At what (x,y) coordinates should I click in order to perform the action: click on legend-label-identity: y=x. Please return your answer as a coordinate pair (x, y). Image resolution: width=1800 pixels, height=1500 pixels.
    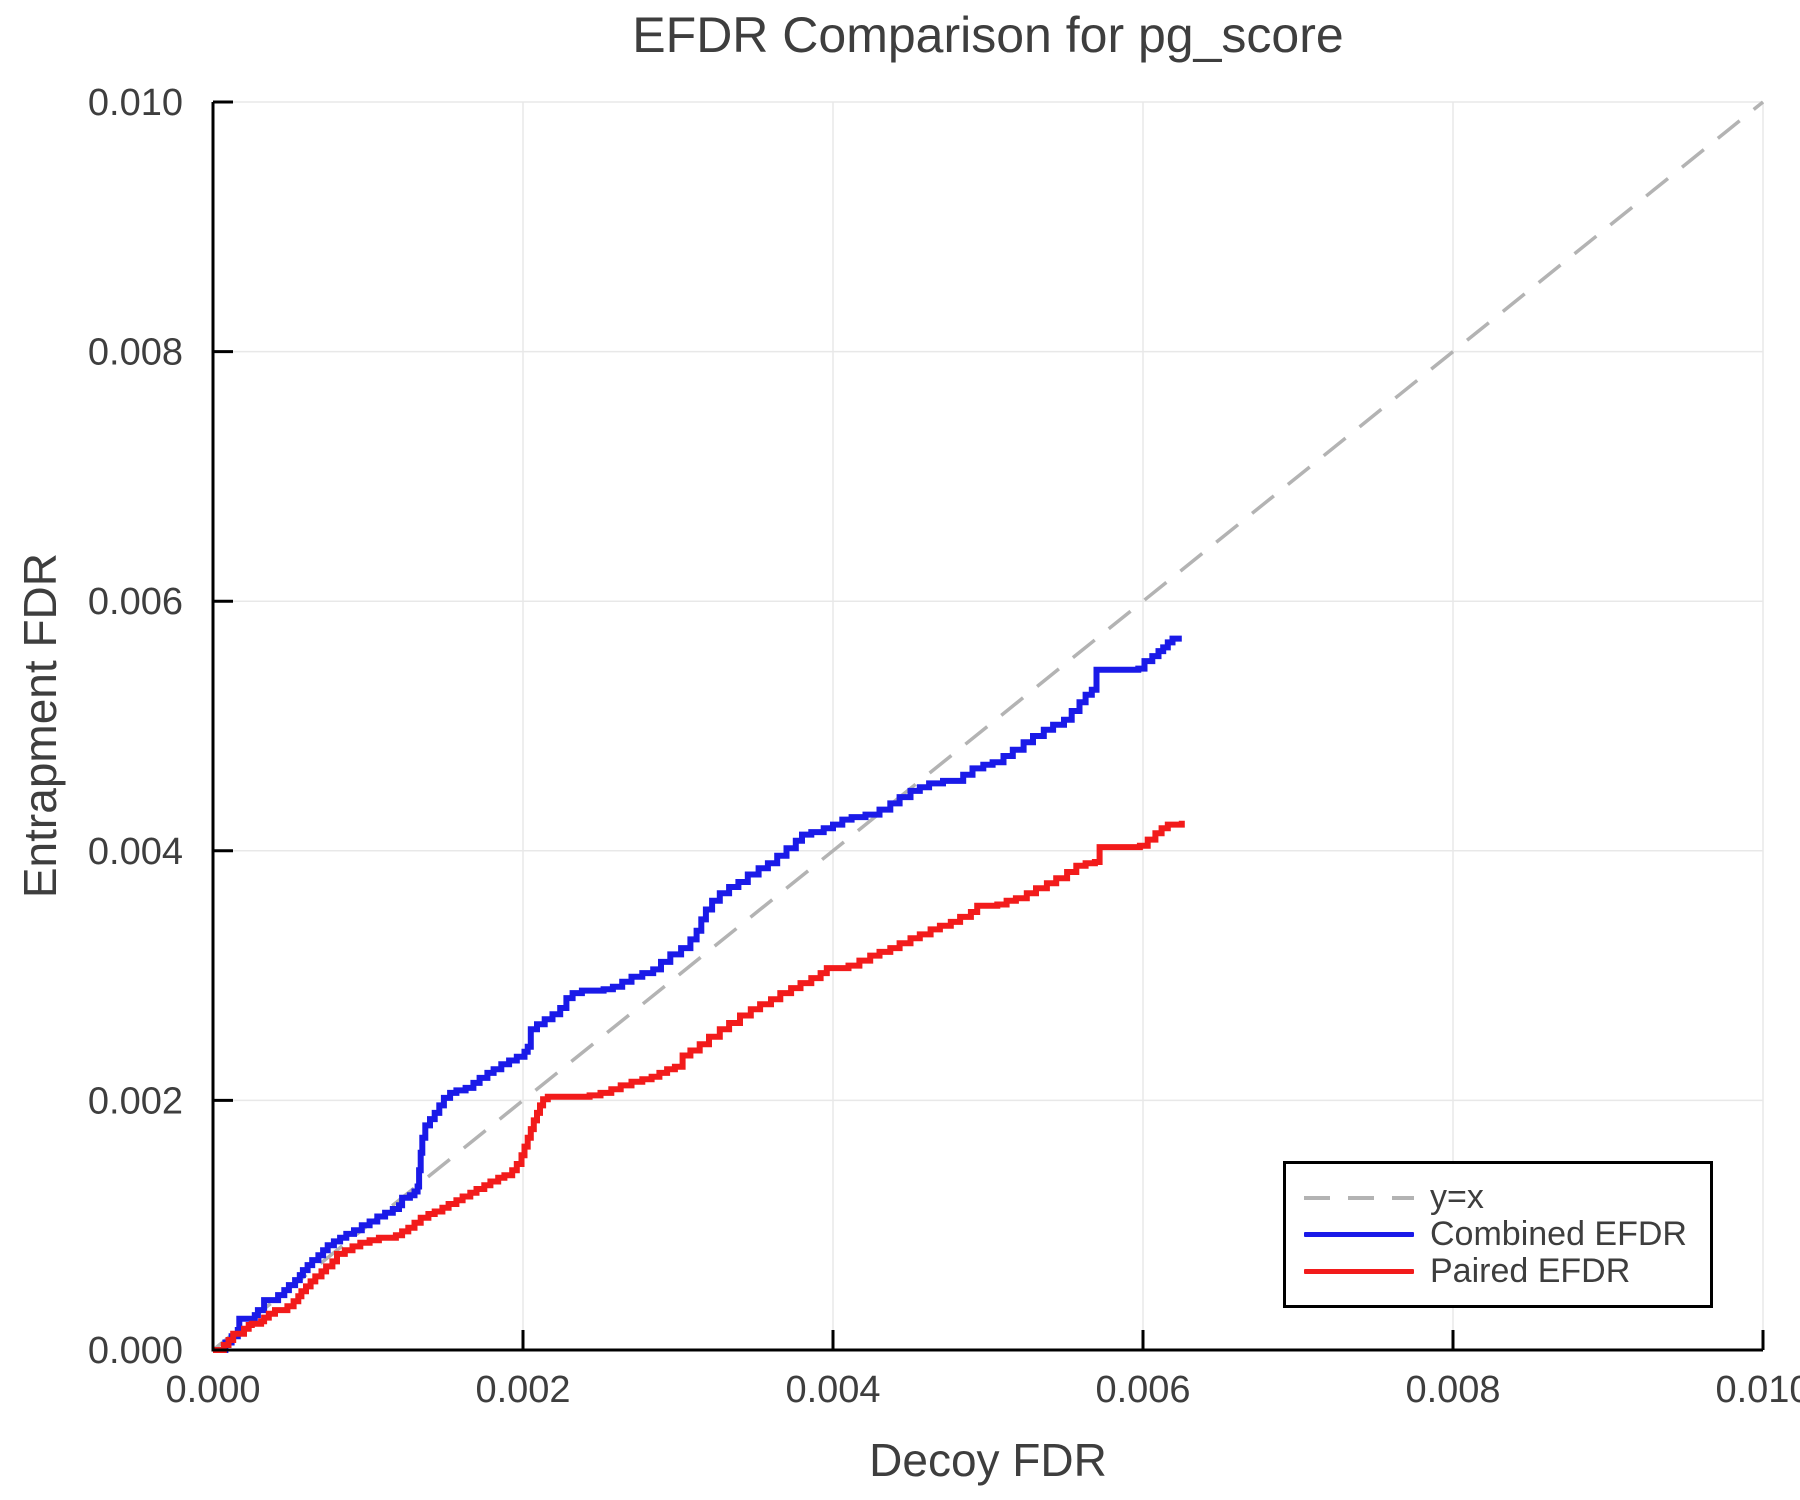
    Looking at the image, I should click on (1457, 1197).